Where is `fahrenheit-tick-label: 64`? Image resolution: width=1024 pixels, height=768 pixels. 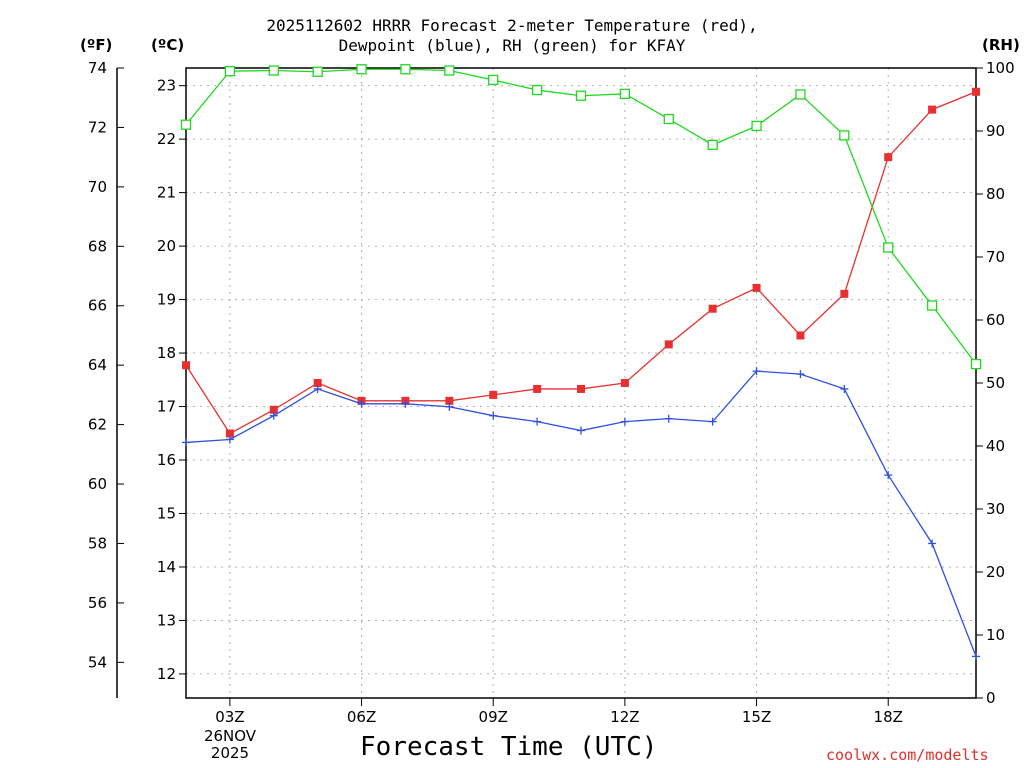 fahrenheit-tick-label: 64 is located at coordinates (97, 365).